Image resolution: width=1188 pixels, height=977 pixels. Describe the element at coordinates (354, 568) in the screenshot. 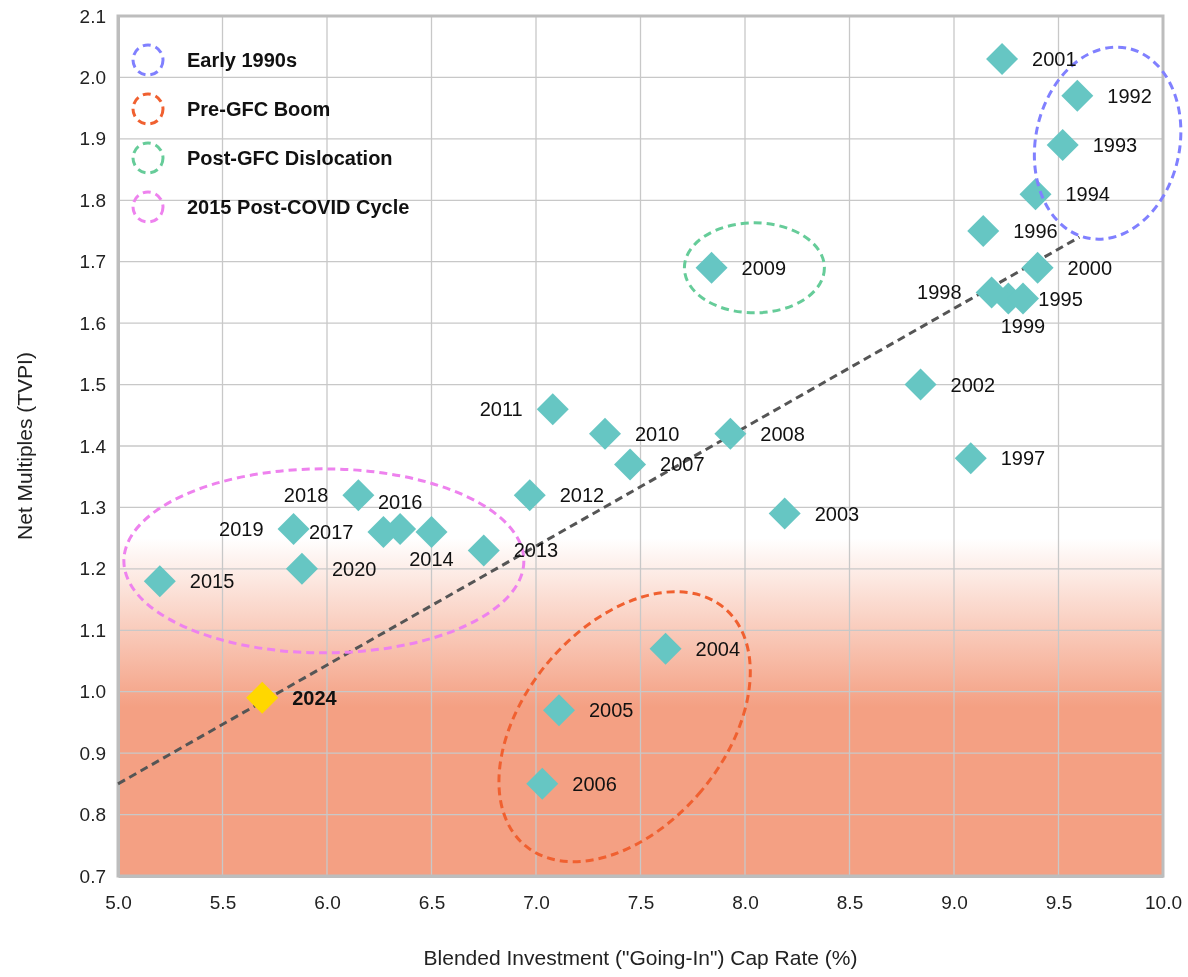

I see `annotation: 2020` at that location.